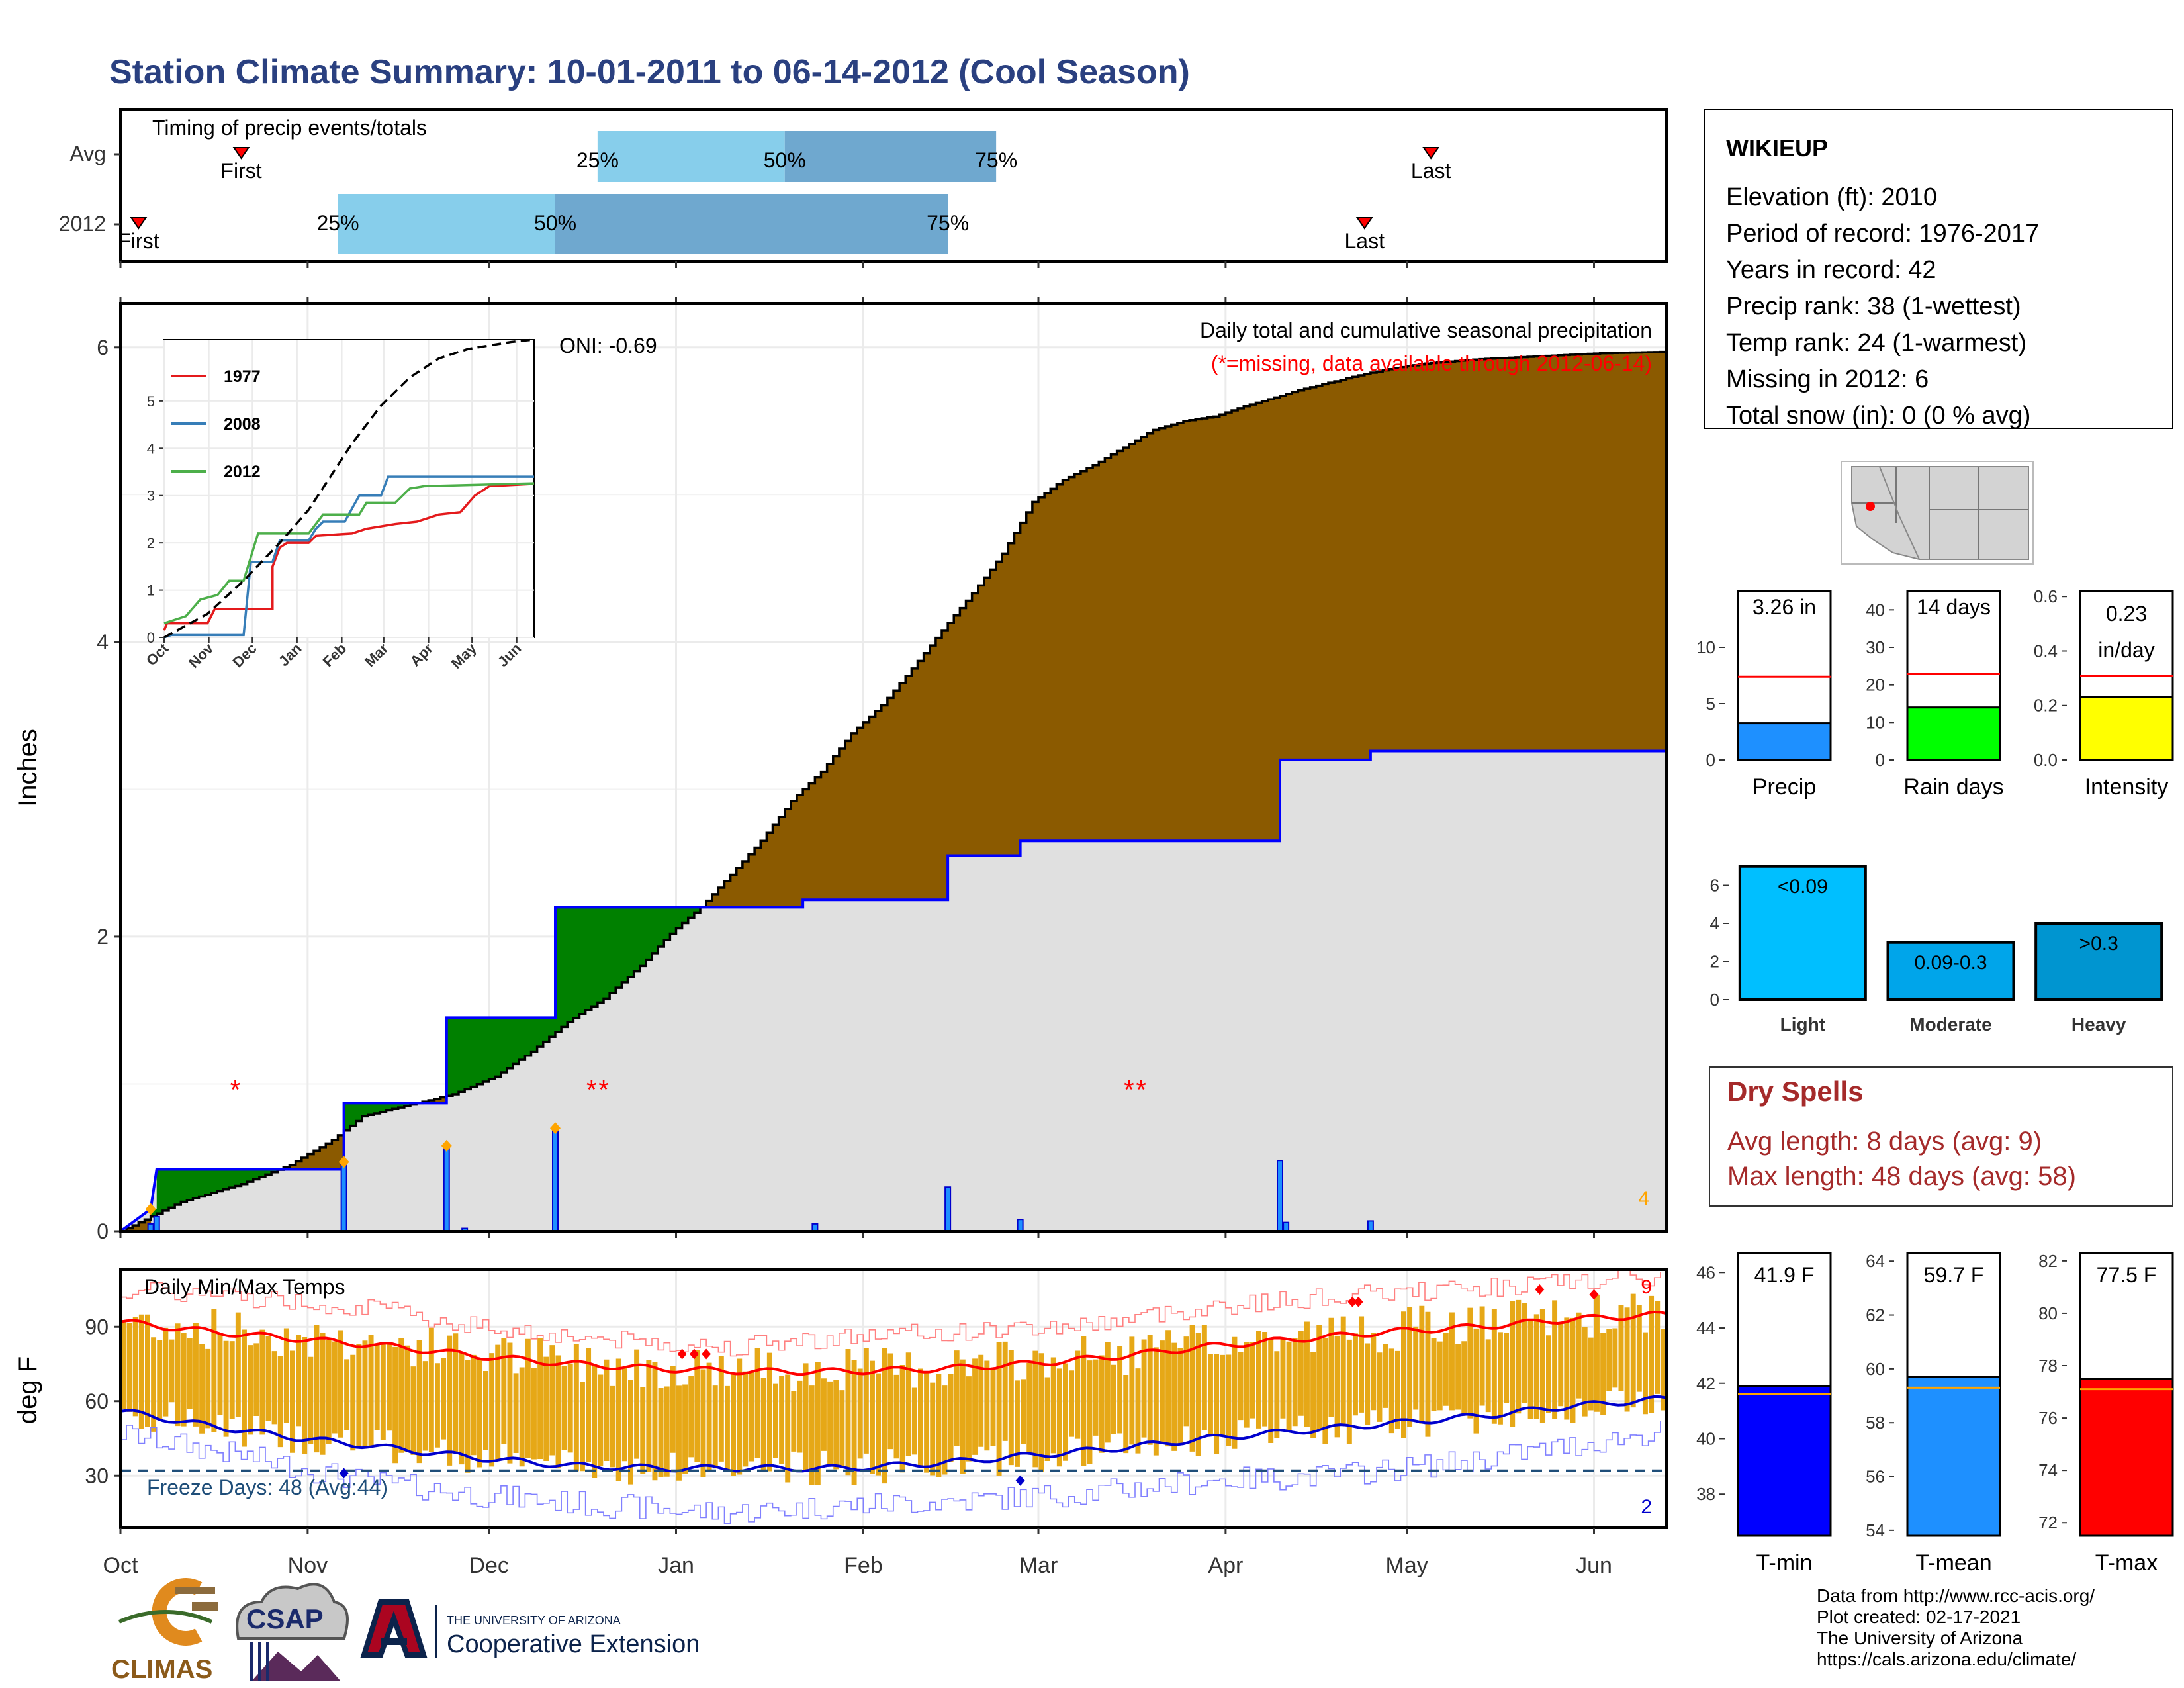 The height and width of the screenshot is (1688, 2184). What do you see at coordinates (245, 1287) in the screenshot?
I see `temp-title: Daily Min/Max Temps` at bounding box center [245, 1287].